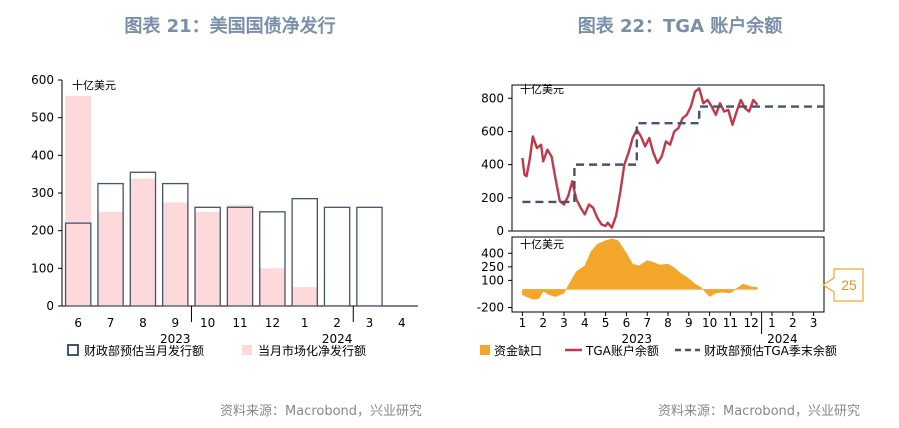 The image size is (899, 428). Describe the element at coordinates (518, 350) in the screenshot. I see `legend-label-gap: 资金缺口` at that location.